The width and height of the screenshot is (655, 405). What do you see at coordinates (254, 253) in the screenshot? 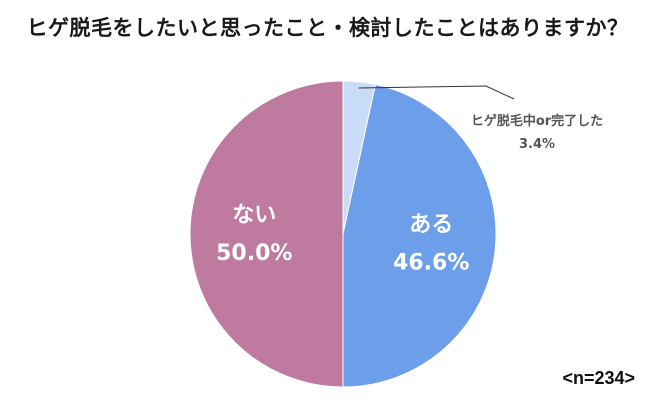
I see `slice-value-2: 50.0%` at bounding box center [254, 253].